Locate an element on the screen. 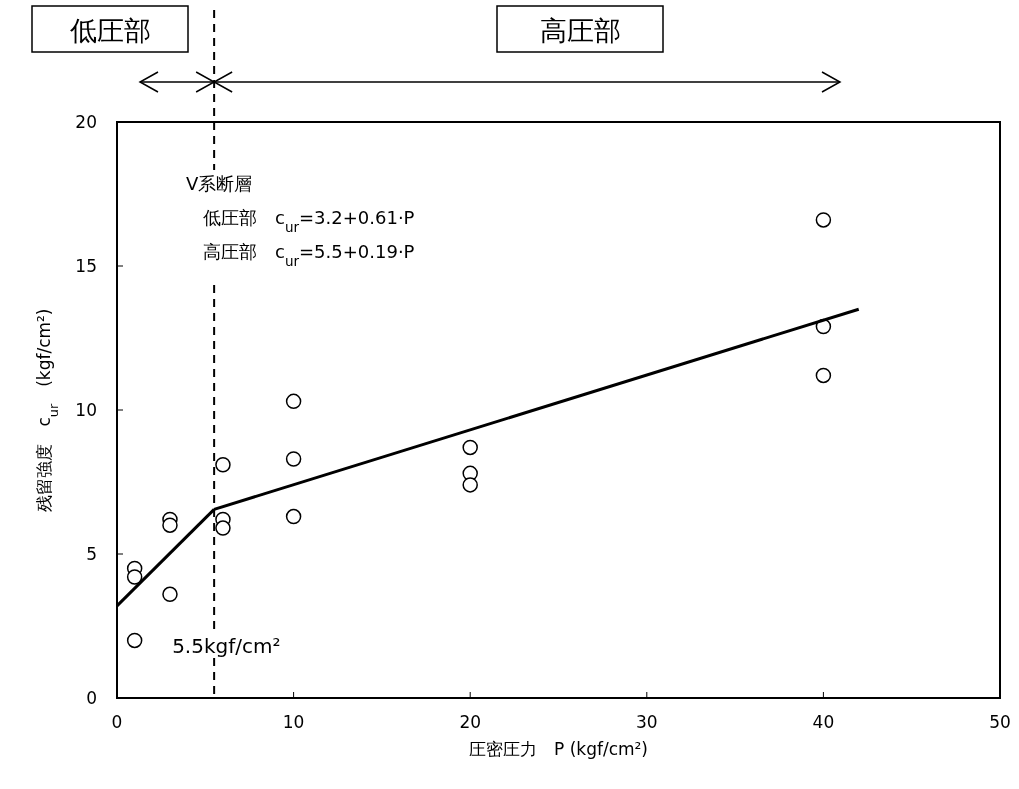 The image size is (1019, 789). text: 低圧部 is located at coordinates (110, 30).